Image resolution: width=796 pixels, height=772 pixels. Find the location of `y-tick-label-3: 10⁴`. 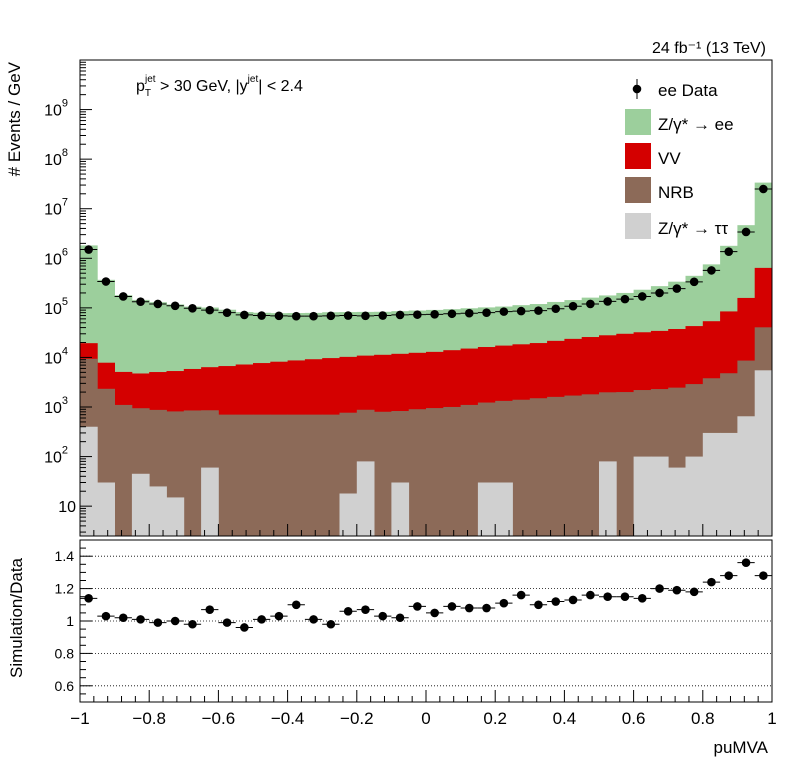

y-tick-label-3: 10⁴ is located at coordinates (56, 356).